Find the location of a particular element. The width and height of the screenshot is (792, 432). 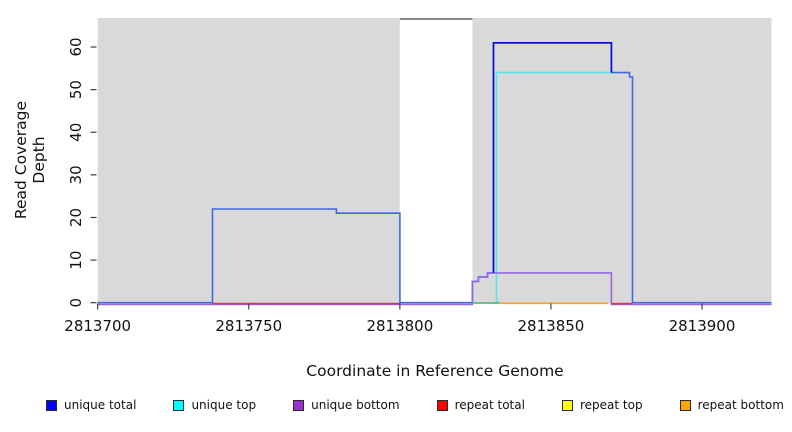

y-tick-label: 40 is located at coordinates (76, 132).